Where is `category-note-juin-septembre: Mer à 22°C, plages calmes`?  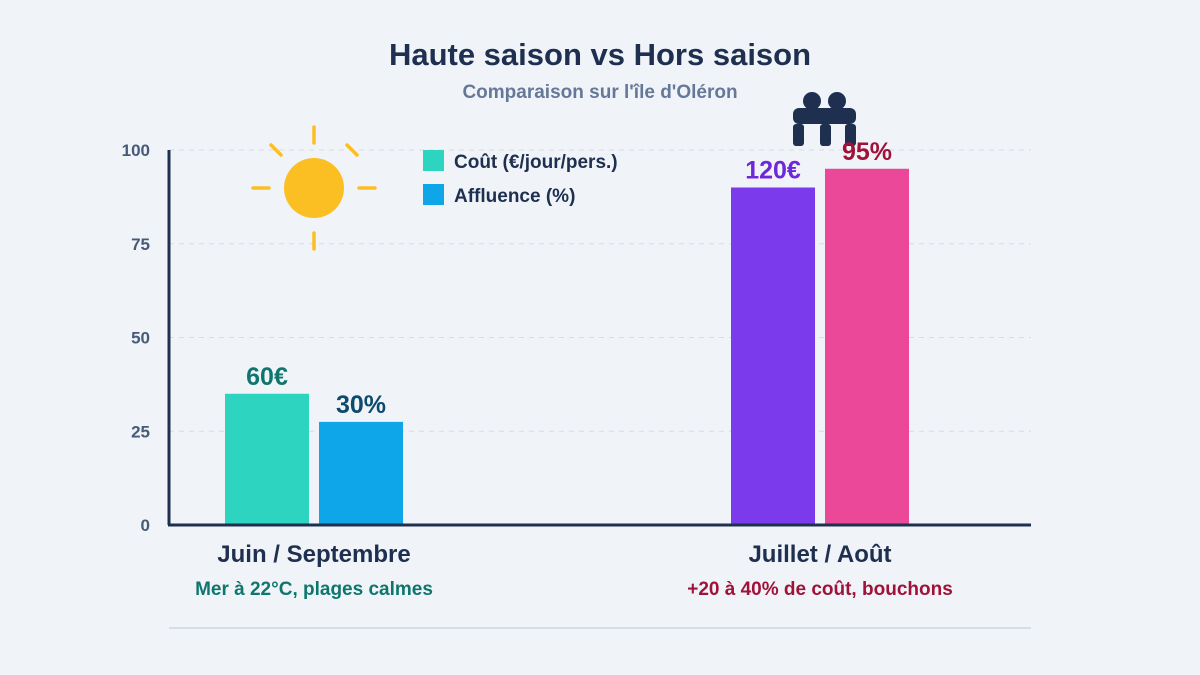
category-note-juin-septembre: Mer à 22°C, plages calmes is located at coordinates (314, 589).